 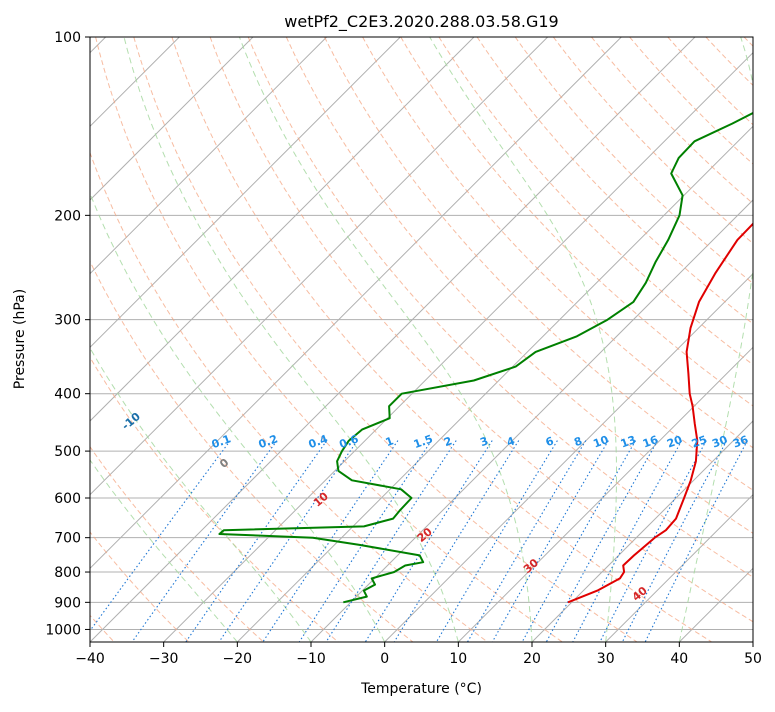 I want to click on chart-title: wetPf2_C2E3.2020.288.03.58.G19, so click(x=421, y=22).